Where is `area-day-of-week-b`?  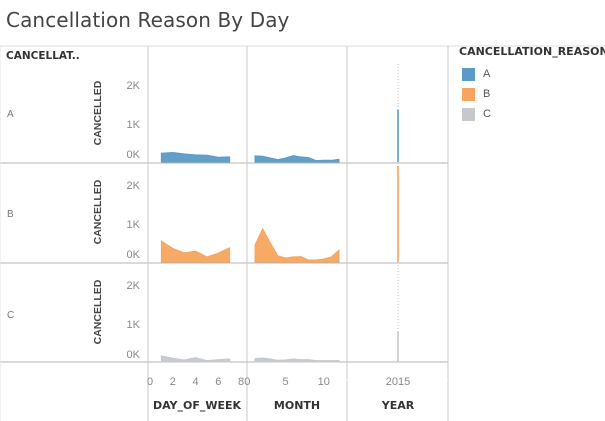 area-day-of-week-b is located at coordinates (195, 251).